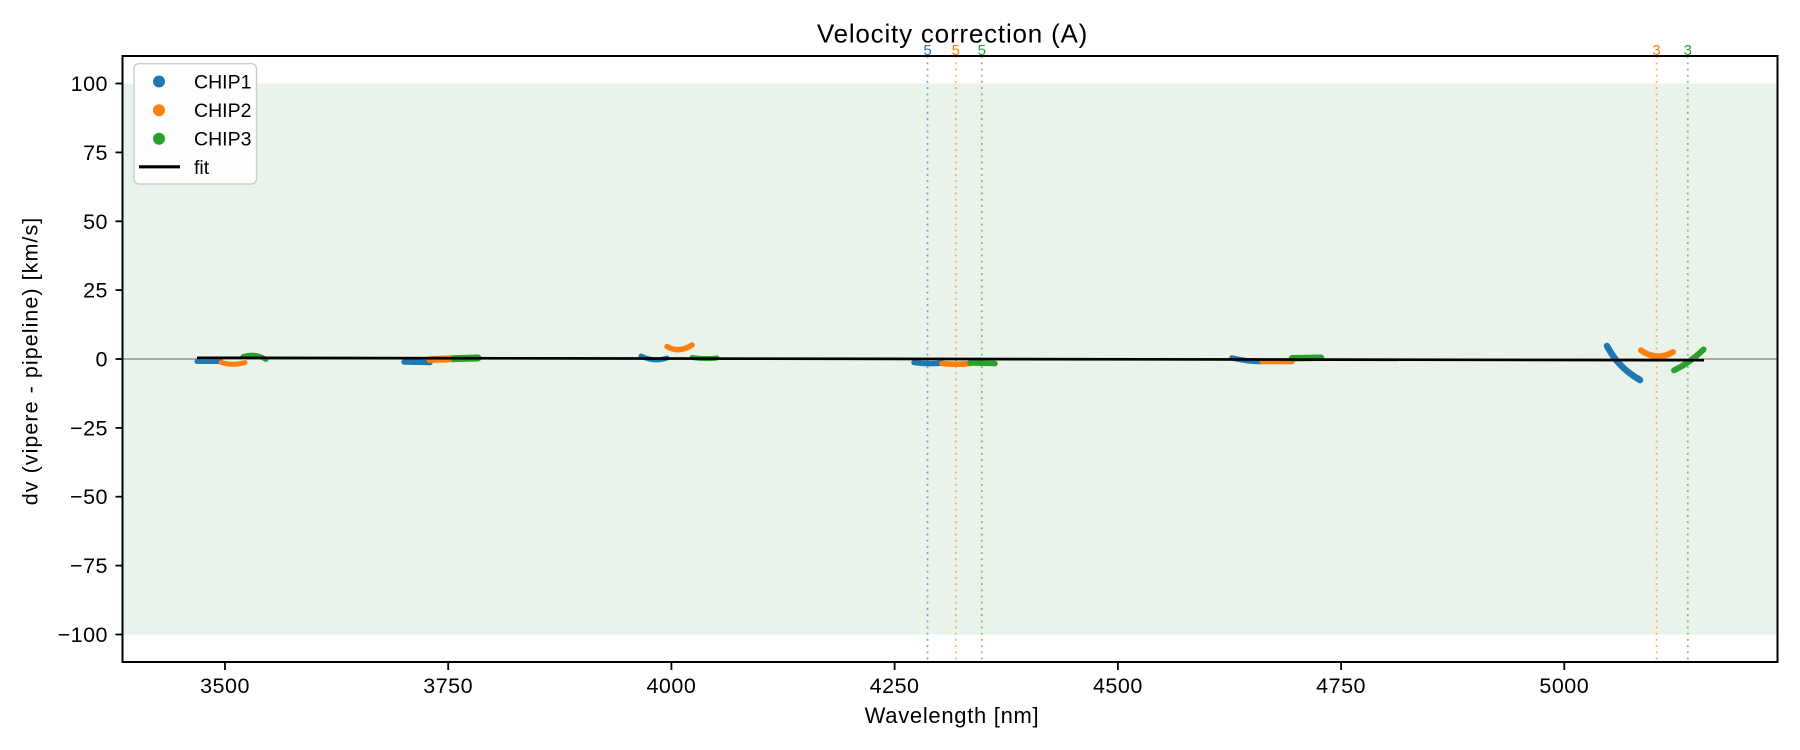  Describe the element at coordinates (202, 168) in the screenshot. I see `svg-text: fit` at that location.